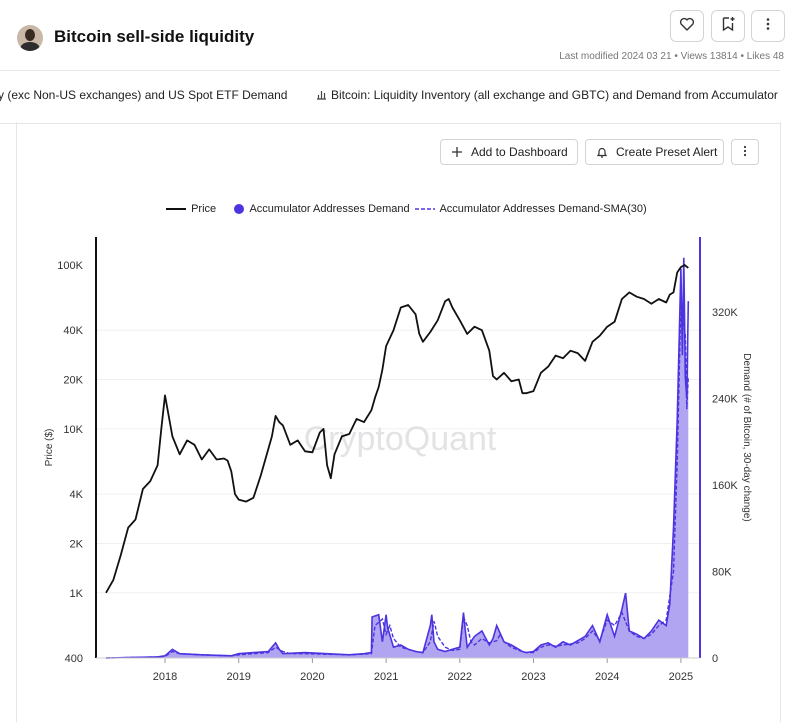 Image resolution: width=800 pixels, height=722 pixels. I want to click on legend-item-demand-sma: Accumulator Addresses Demand-SMA(30), so click(531, 209).